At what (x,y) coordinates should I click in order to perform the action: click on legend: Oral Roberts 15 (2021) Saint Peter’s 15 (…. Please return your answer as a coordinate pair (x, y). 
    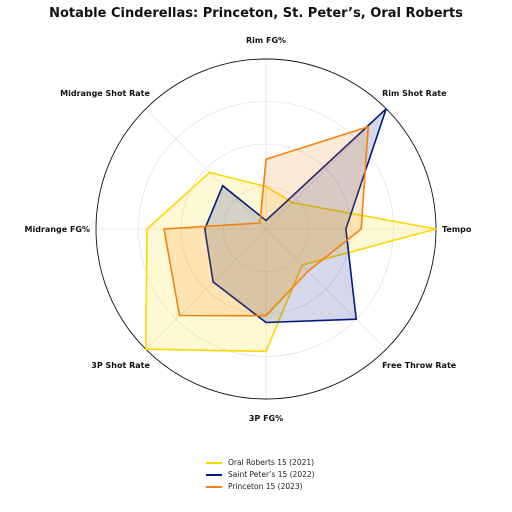
    Looking at the image, I should click on (260, 475).